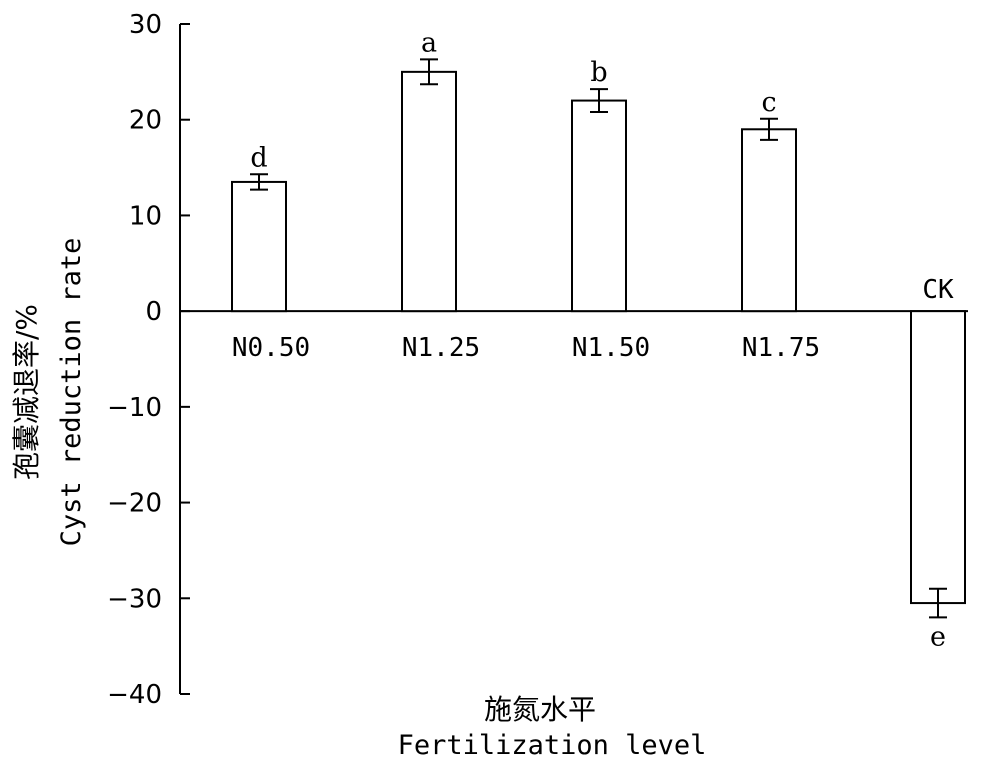 This screenshot has height=778, width=1000. I want to click on y-tick-label: 20, so click(145, 121).